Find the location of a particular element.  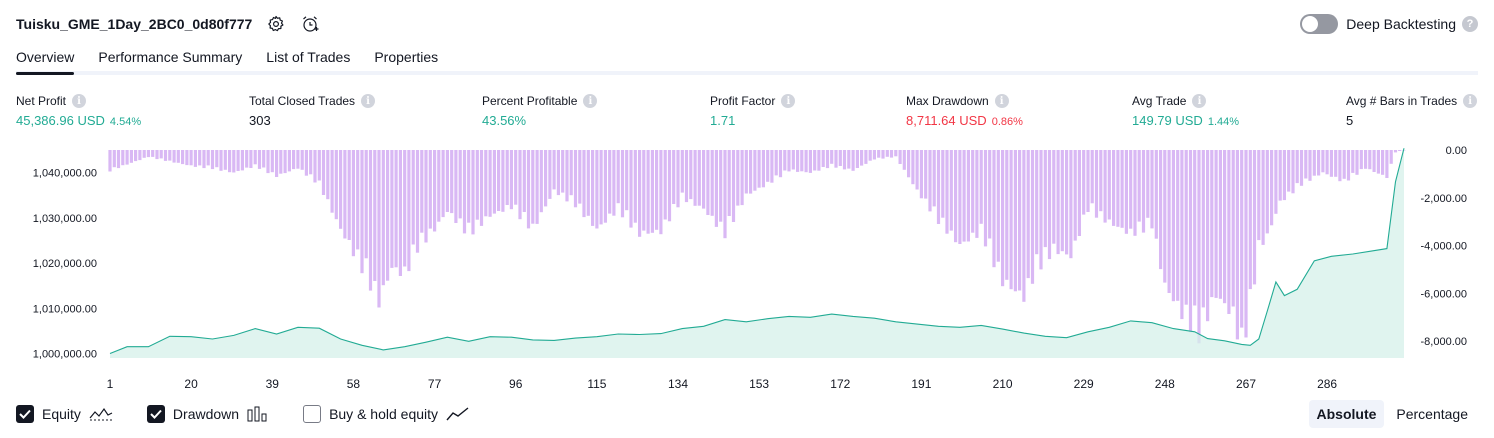

strategy-title: Tuisku_GME_1Day_2BC0_0d80f777 is located at coordinates (134, 24).